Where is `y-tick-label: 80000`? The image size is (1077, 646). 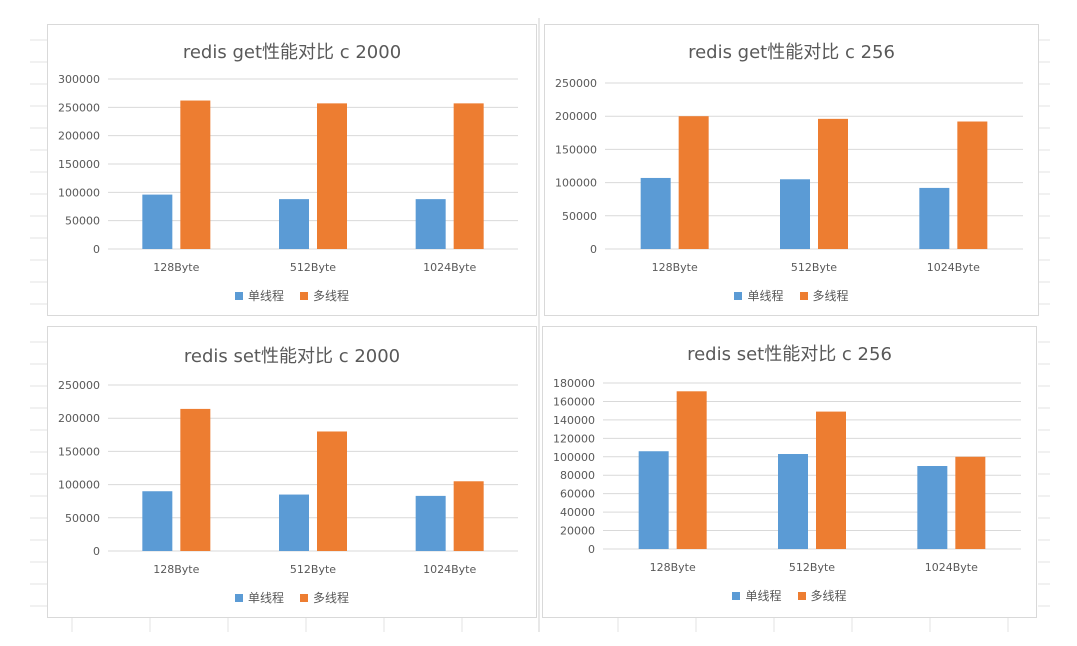
y-tick-label: 80000 is located at coordinates (577, 475).